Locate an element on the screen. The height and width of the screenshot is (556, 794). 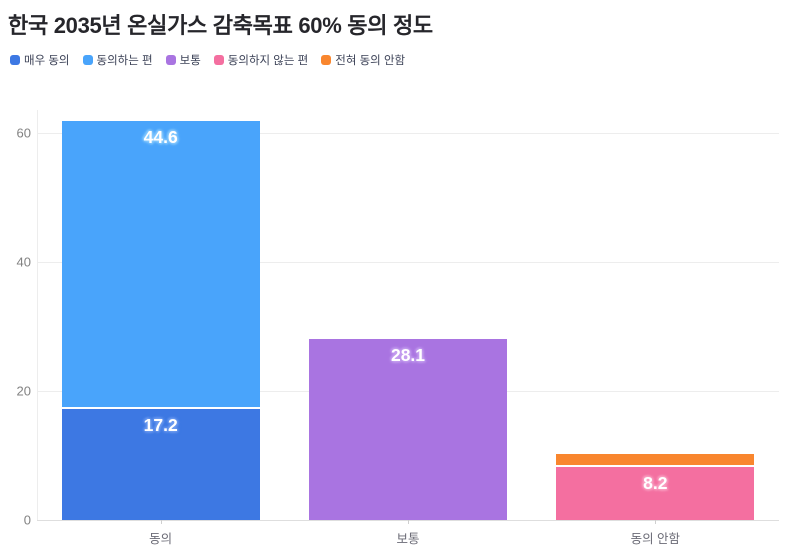
x-category-label-동의 안함: 동의 안함 is located at coordinates (655, 539).